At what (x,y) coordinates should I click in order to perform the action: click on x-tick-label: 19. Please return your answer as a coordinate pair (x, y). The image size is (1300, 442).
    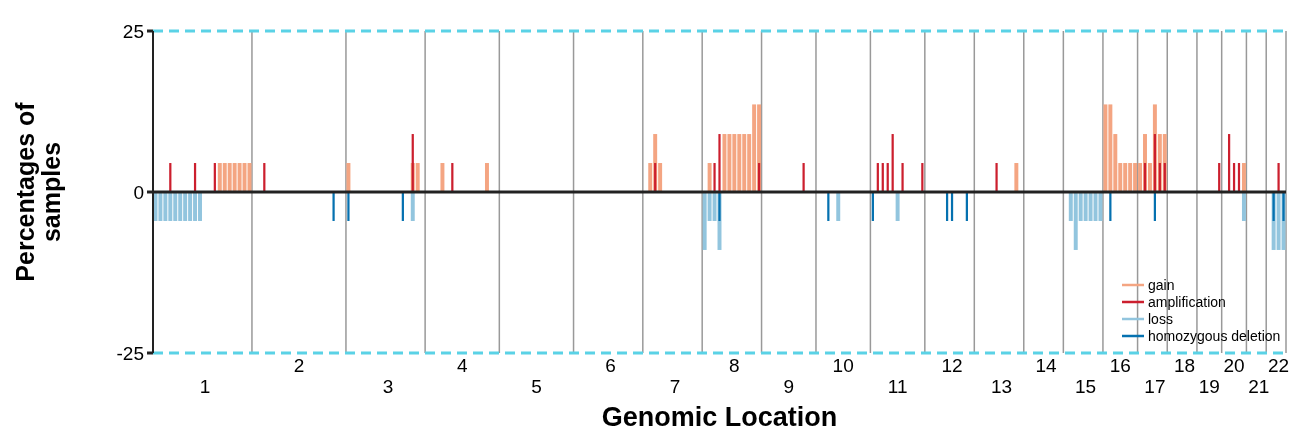
    Looking at the image, I should click on (1209, 386).